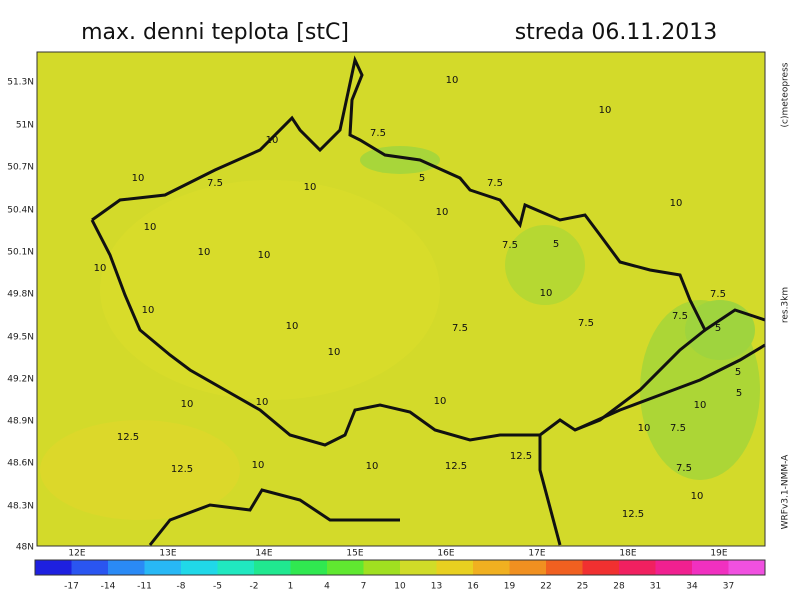  Describe the element at coordinates (140, 470) in the screenshot. I see `warm-area` at that location.